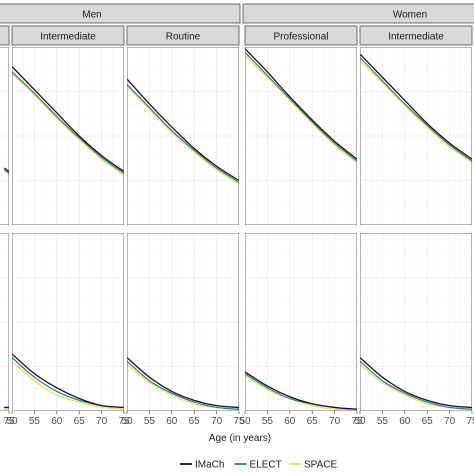 The width and height of the screenshot is (474, 474). What do you see at coordinates (91, 15) in the screenshot?
I see `facet-header-label: Men` at bounding box center [91, 15].